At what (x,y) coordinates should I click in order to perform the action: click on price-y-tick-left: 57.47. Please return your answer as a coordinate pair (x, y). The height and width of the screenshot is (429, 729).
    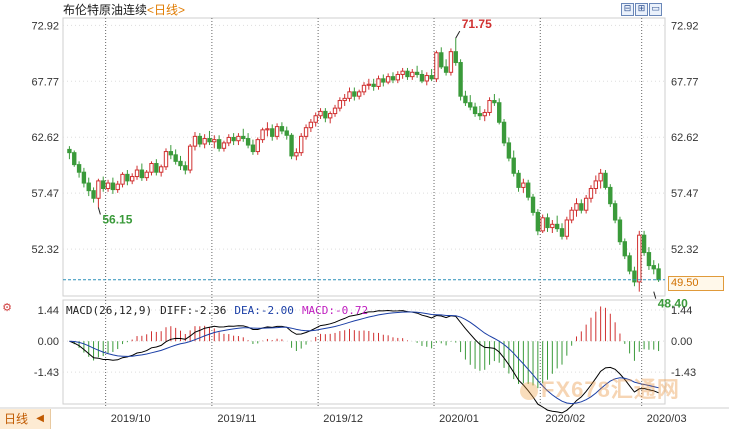
    Looking at the image, I should click on (45, 194).